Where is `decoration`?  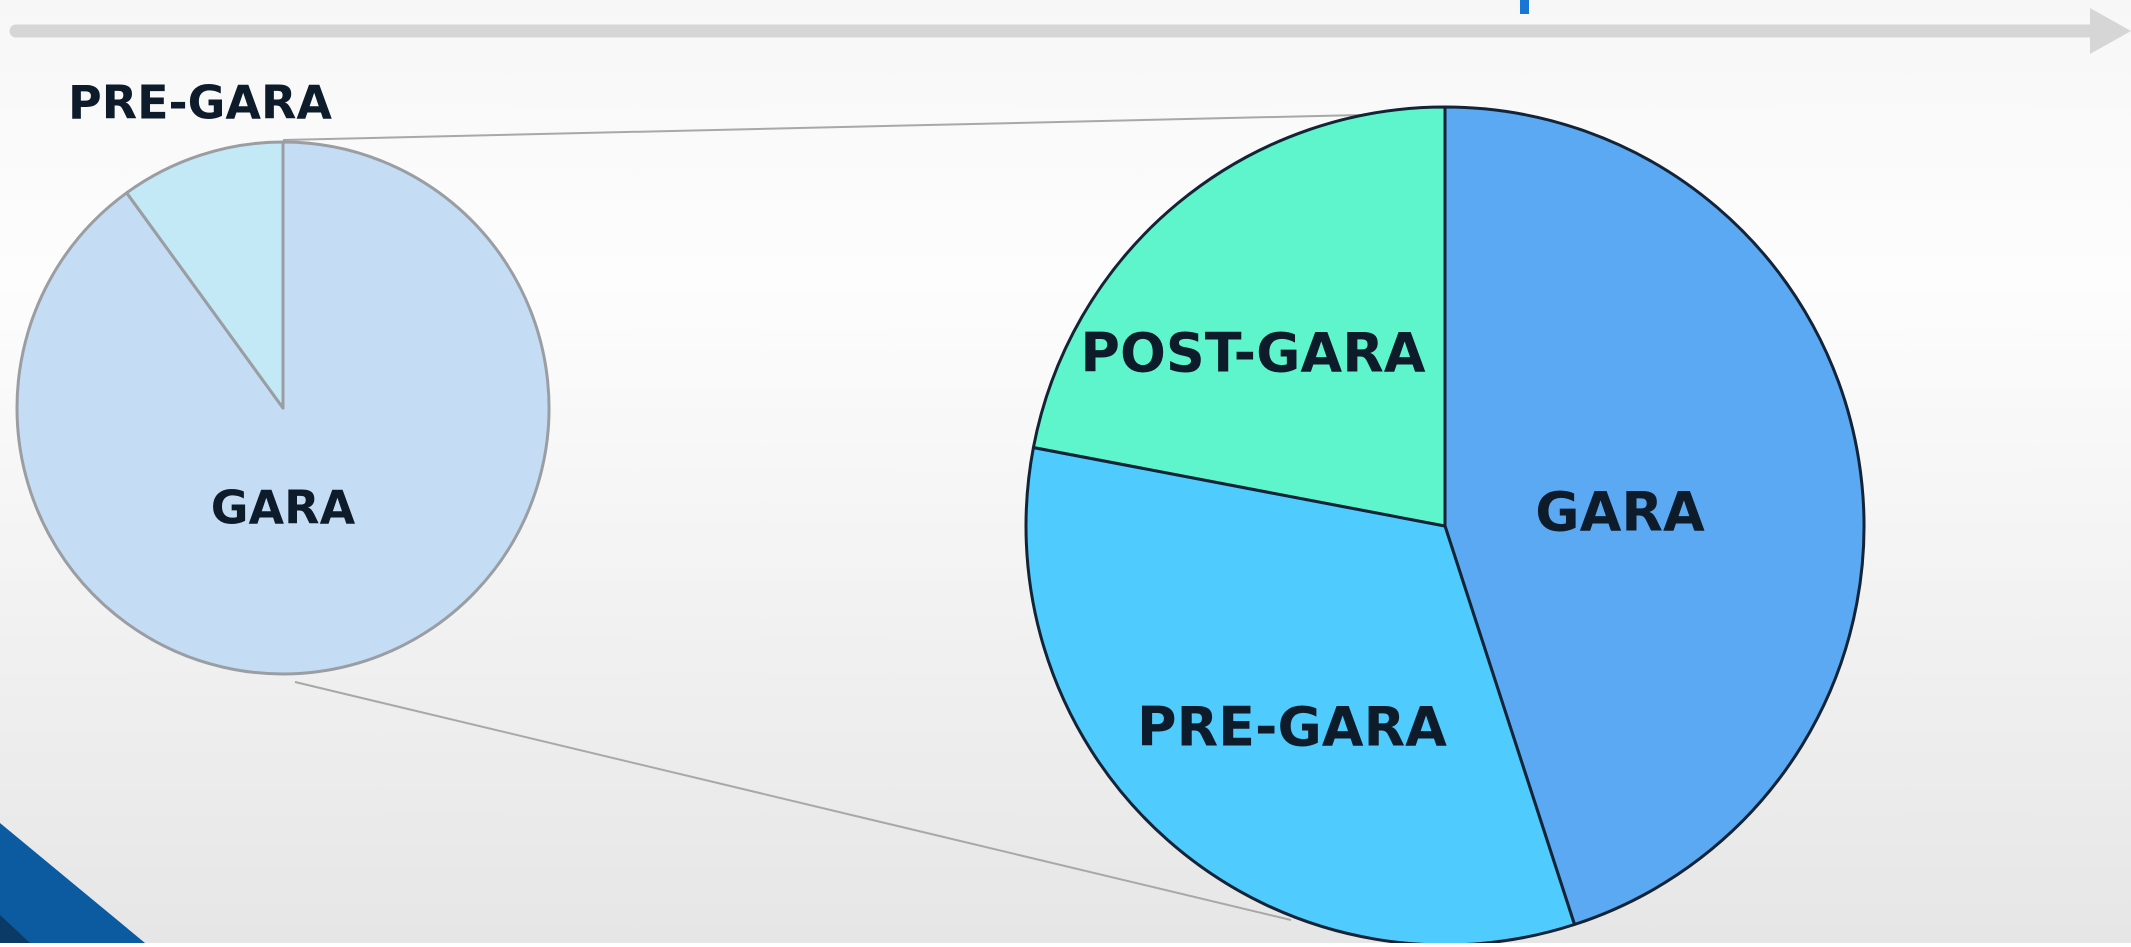 decoration is located at coordinates (1524, 7).